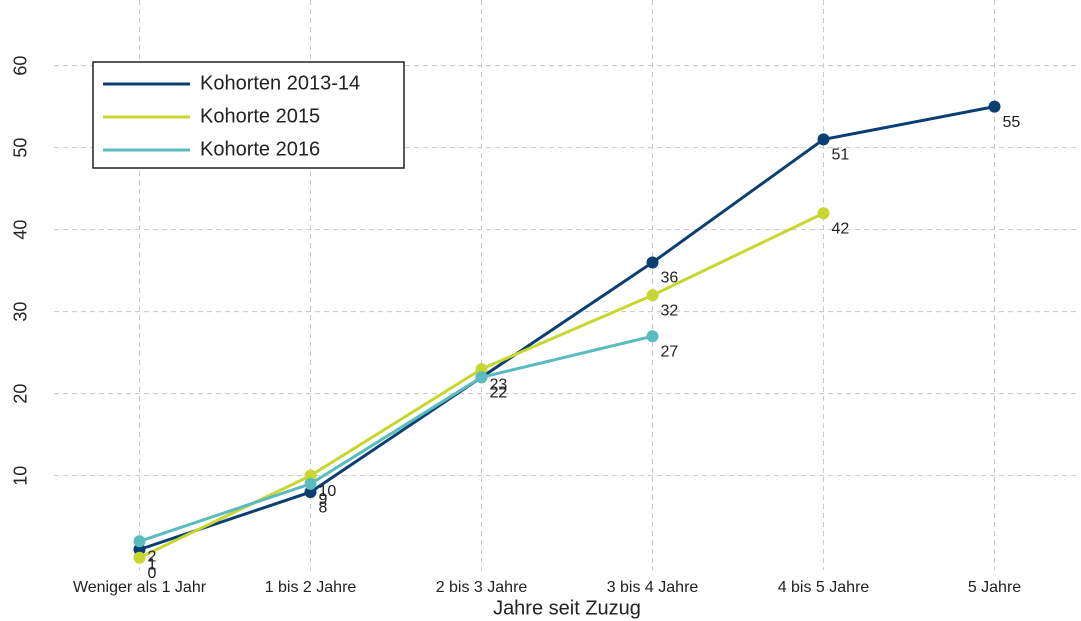 This screenshot has height=621, width=1081. What do you see at coordinates (670, 310) in the screenshot?
I see `data-label: 32` at bounding box center [670, 310].